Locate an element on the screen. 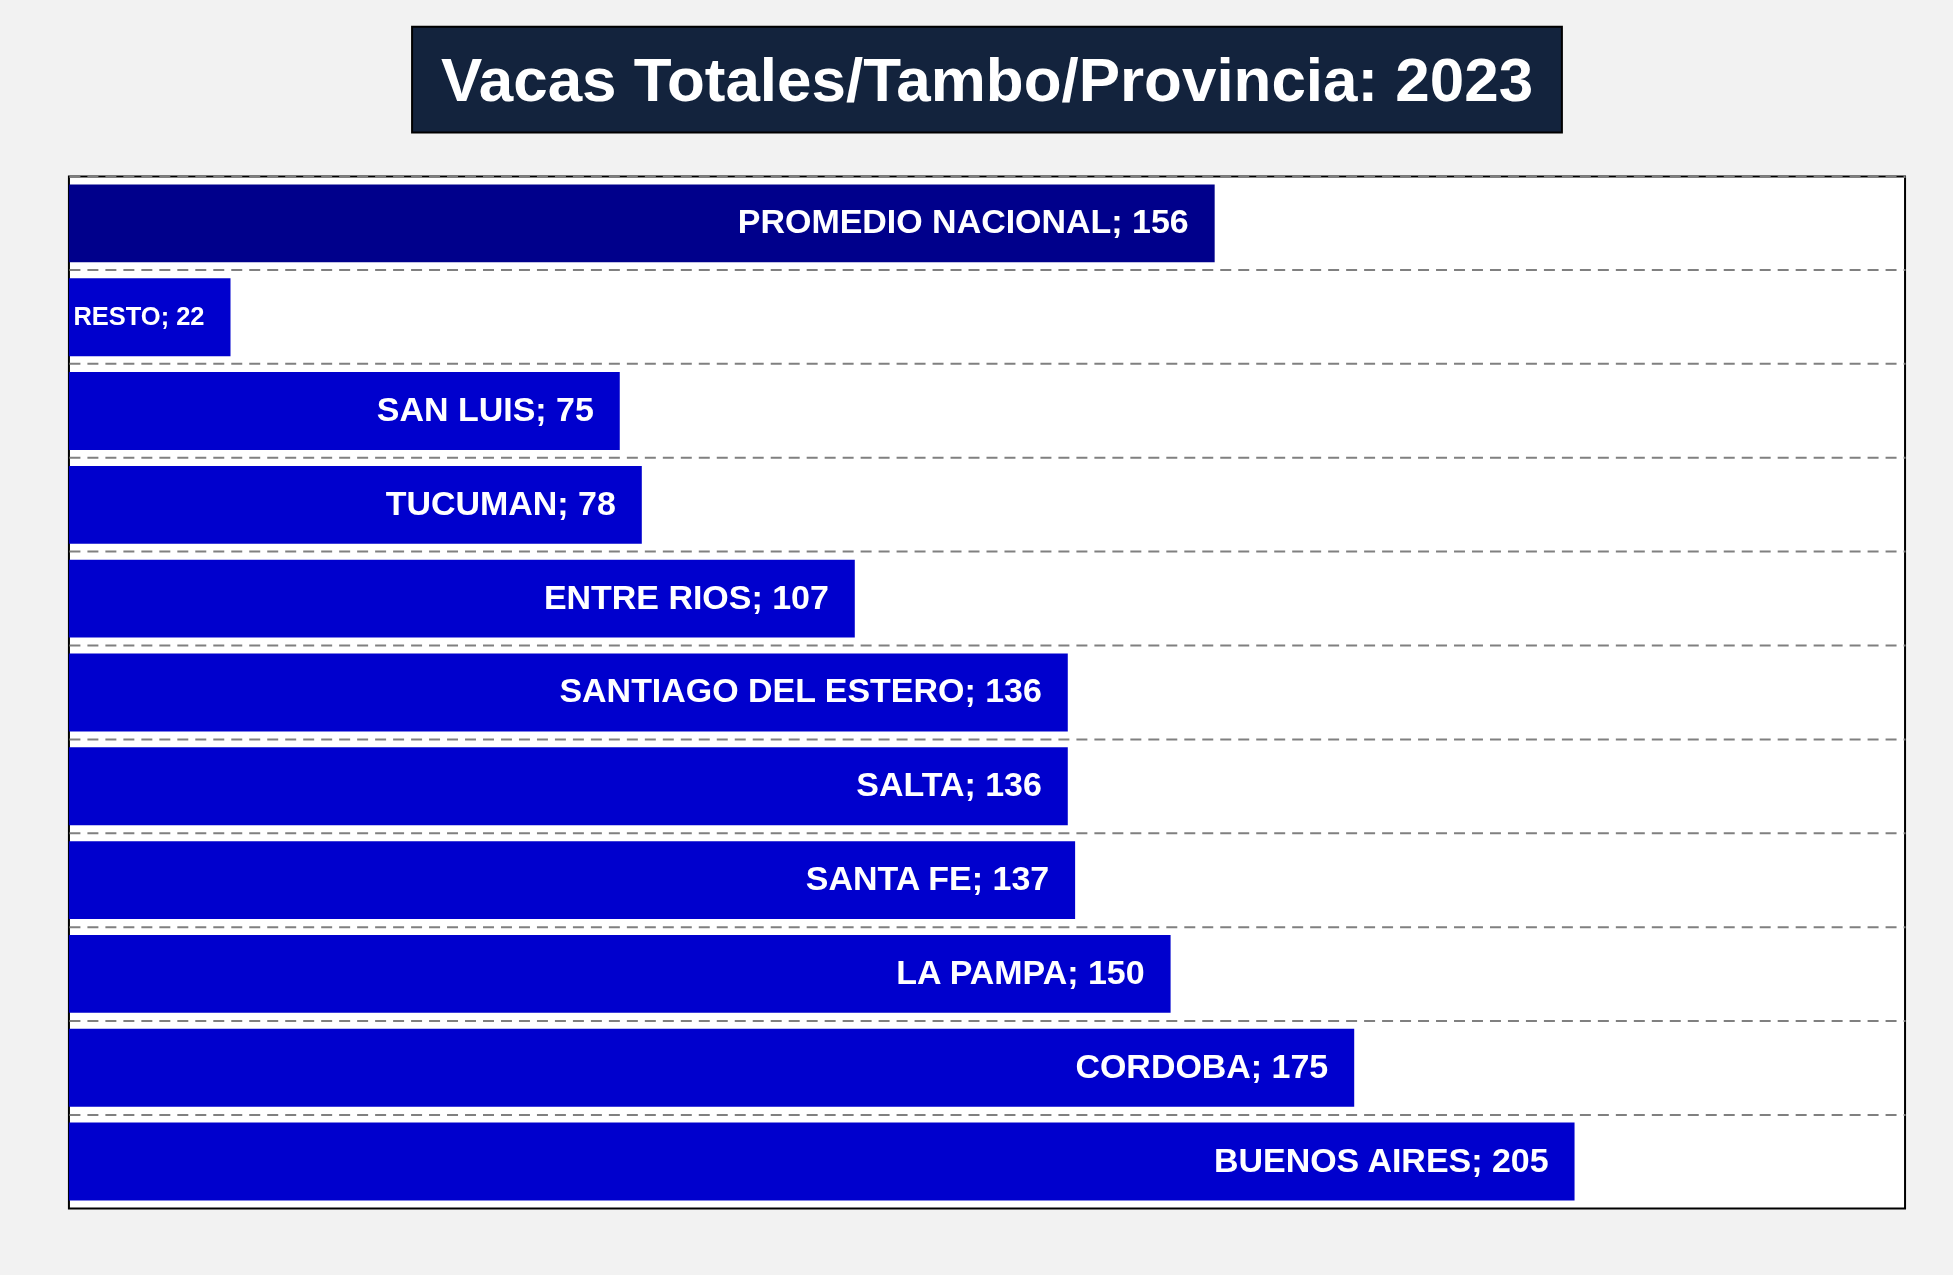 This screenshot has height=1275, width=1953. data-label: SALTA; 136 is located at coordinates (949, 784).